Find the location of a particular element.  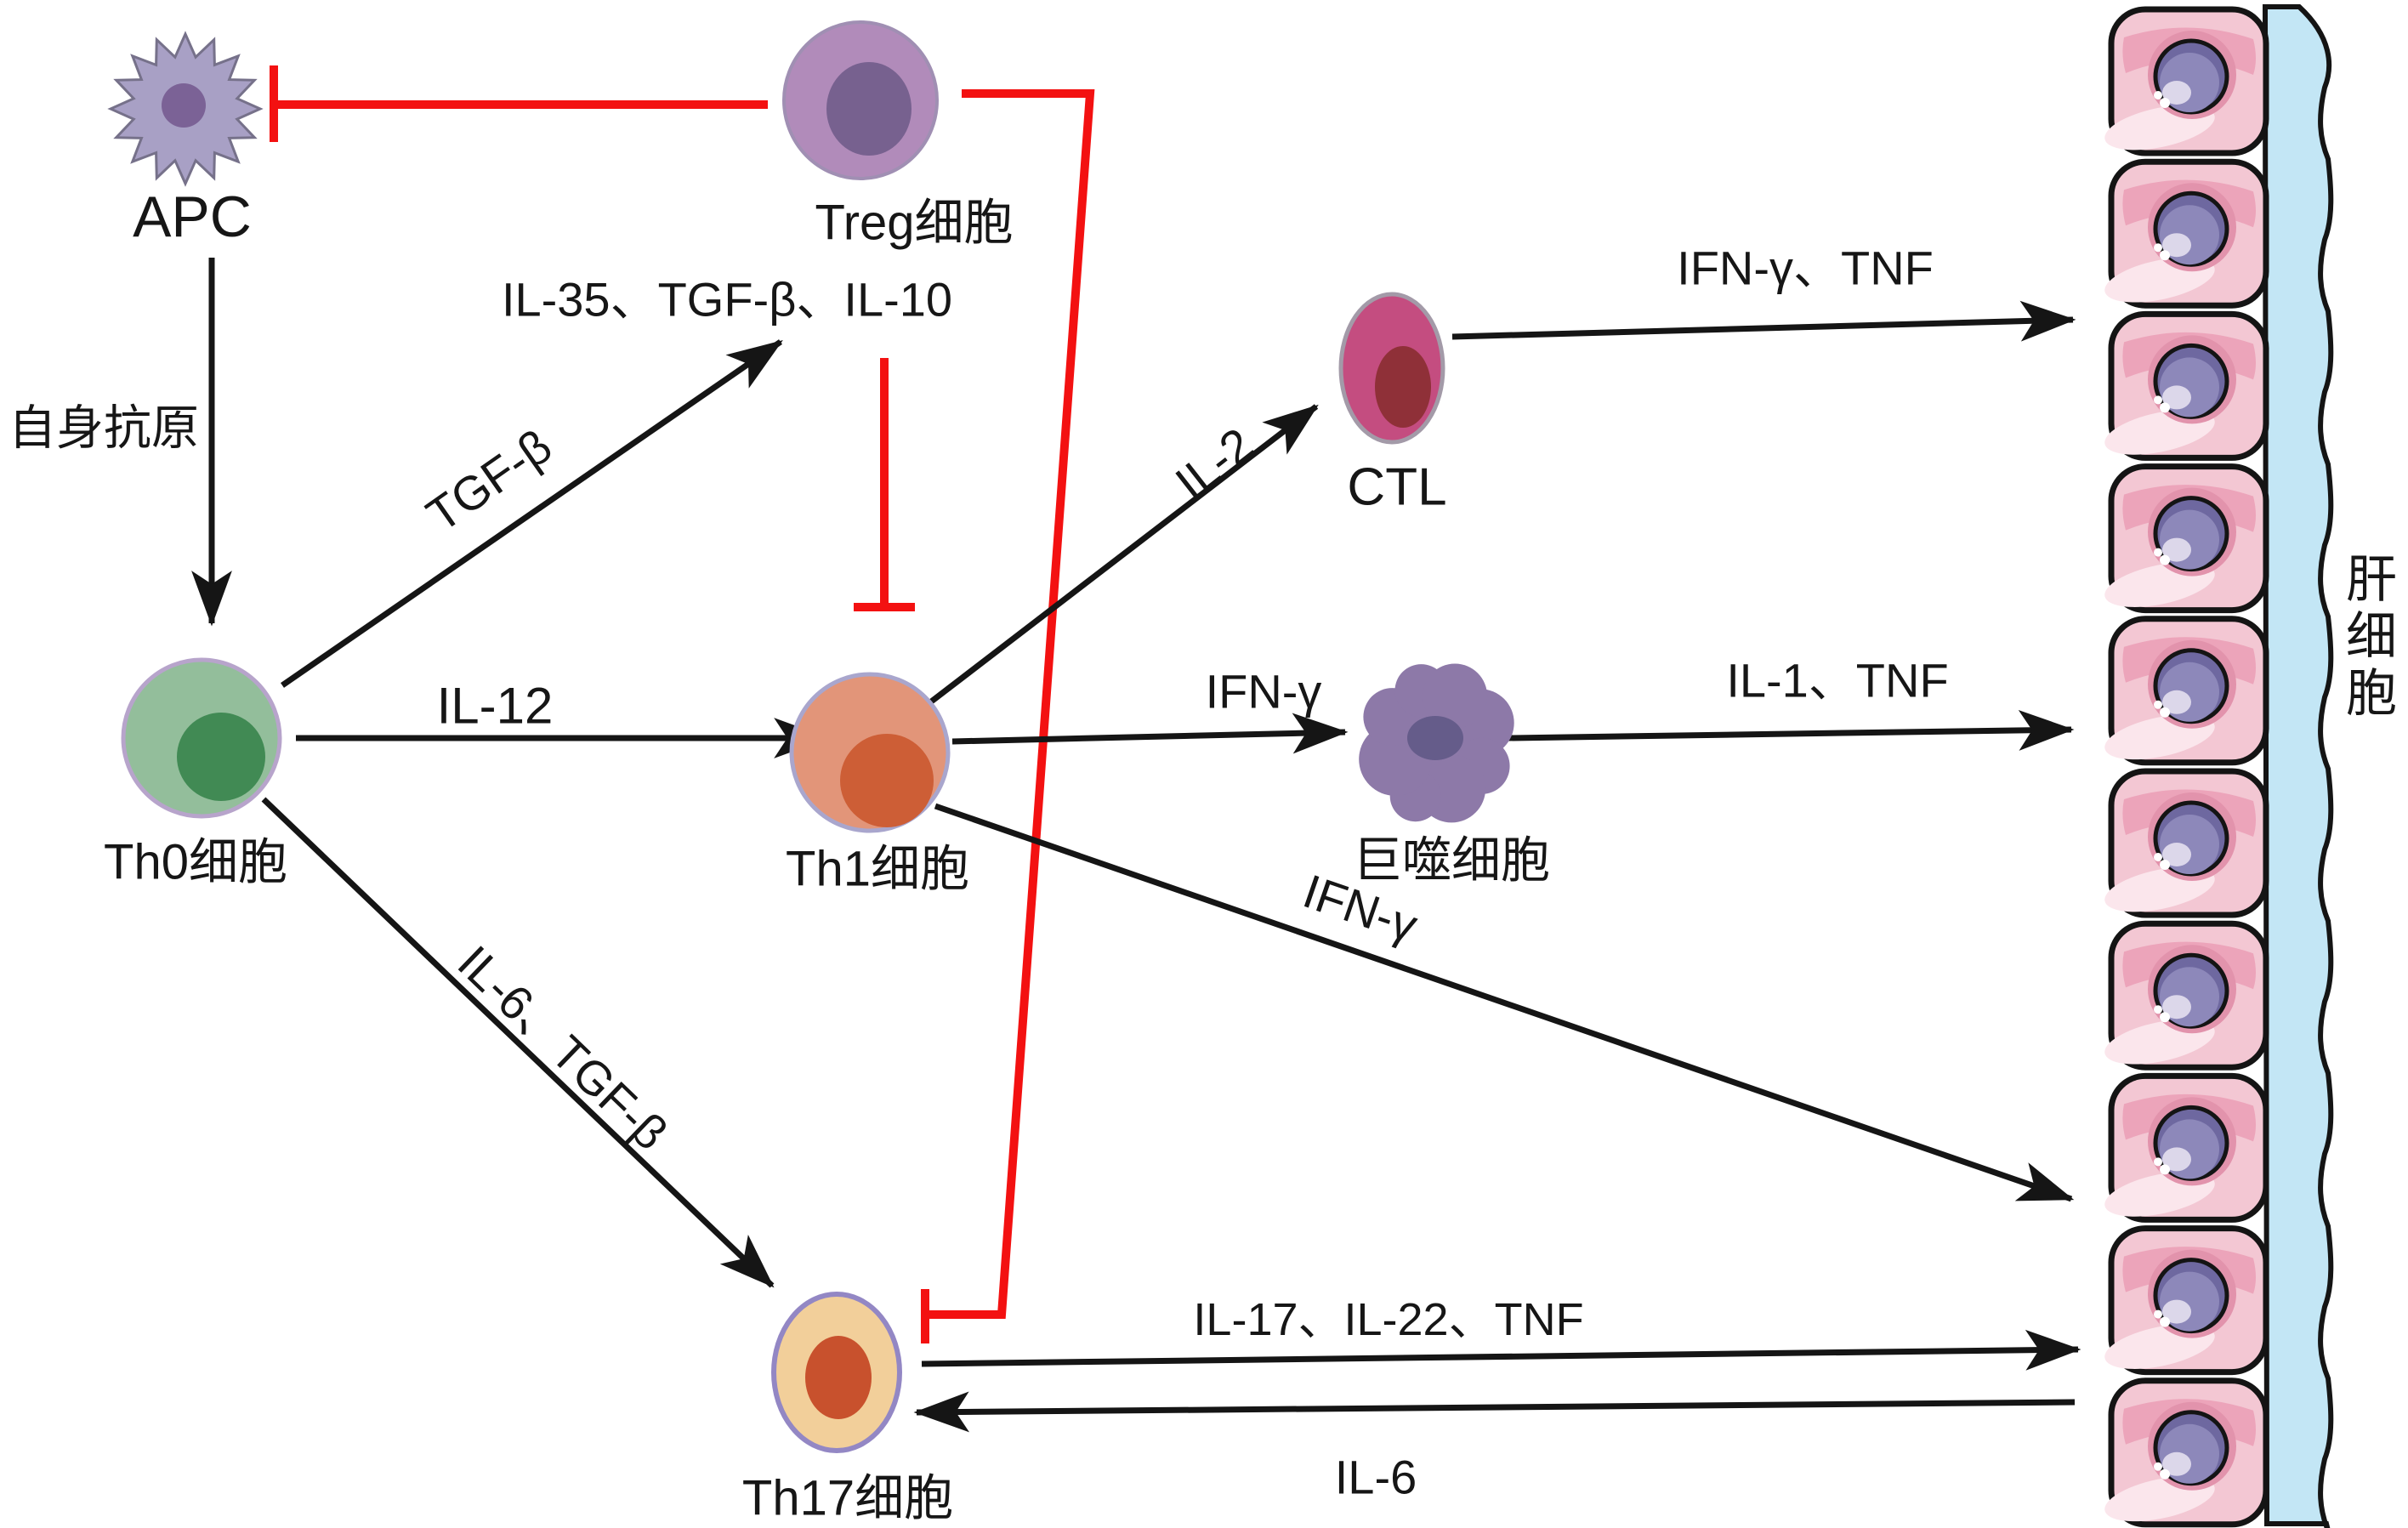

ctl-label: CTL is located at coordinates (1396, 487).